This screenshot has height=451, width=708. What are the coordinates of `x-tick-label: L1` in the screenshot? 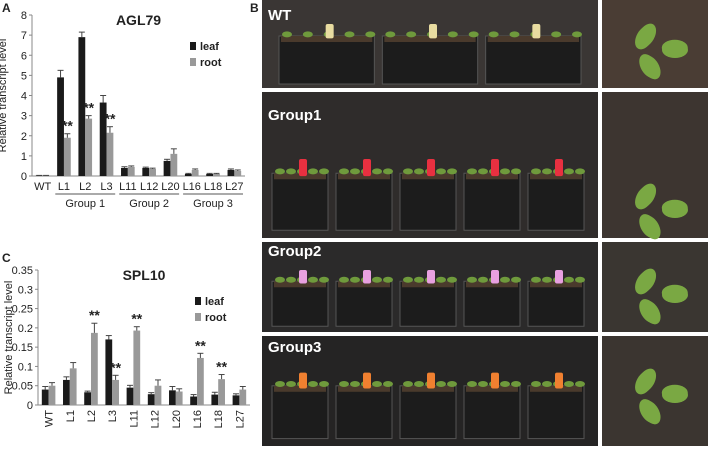 It's located at (71, 416).